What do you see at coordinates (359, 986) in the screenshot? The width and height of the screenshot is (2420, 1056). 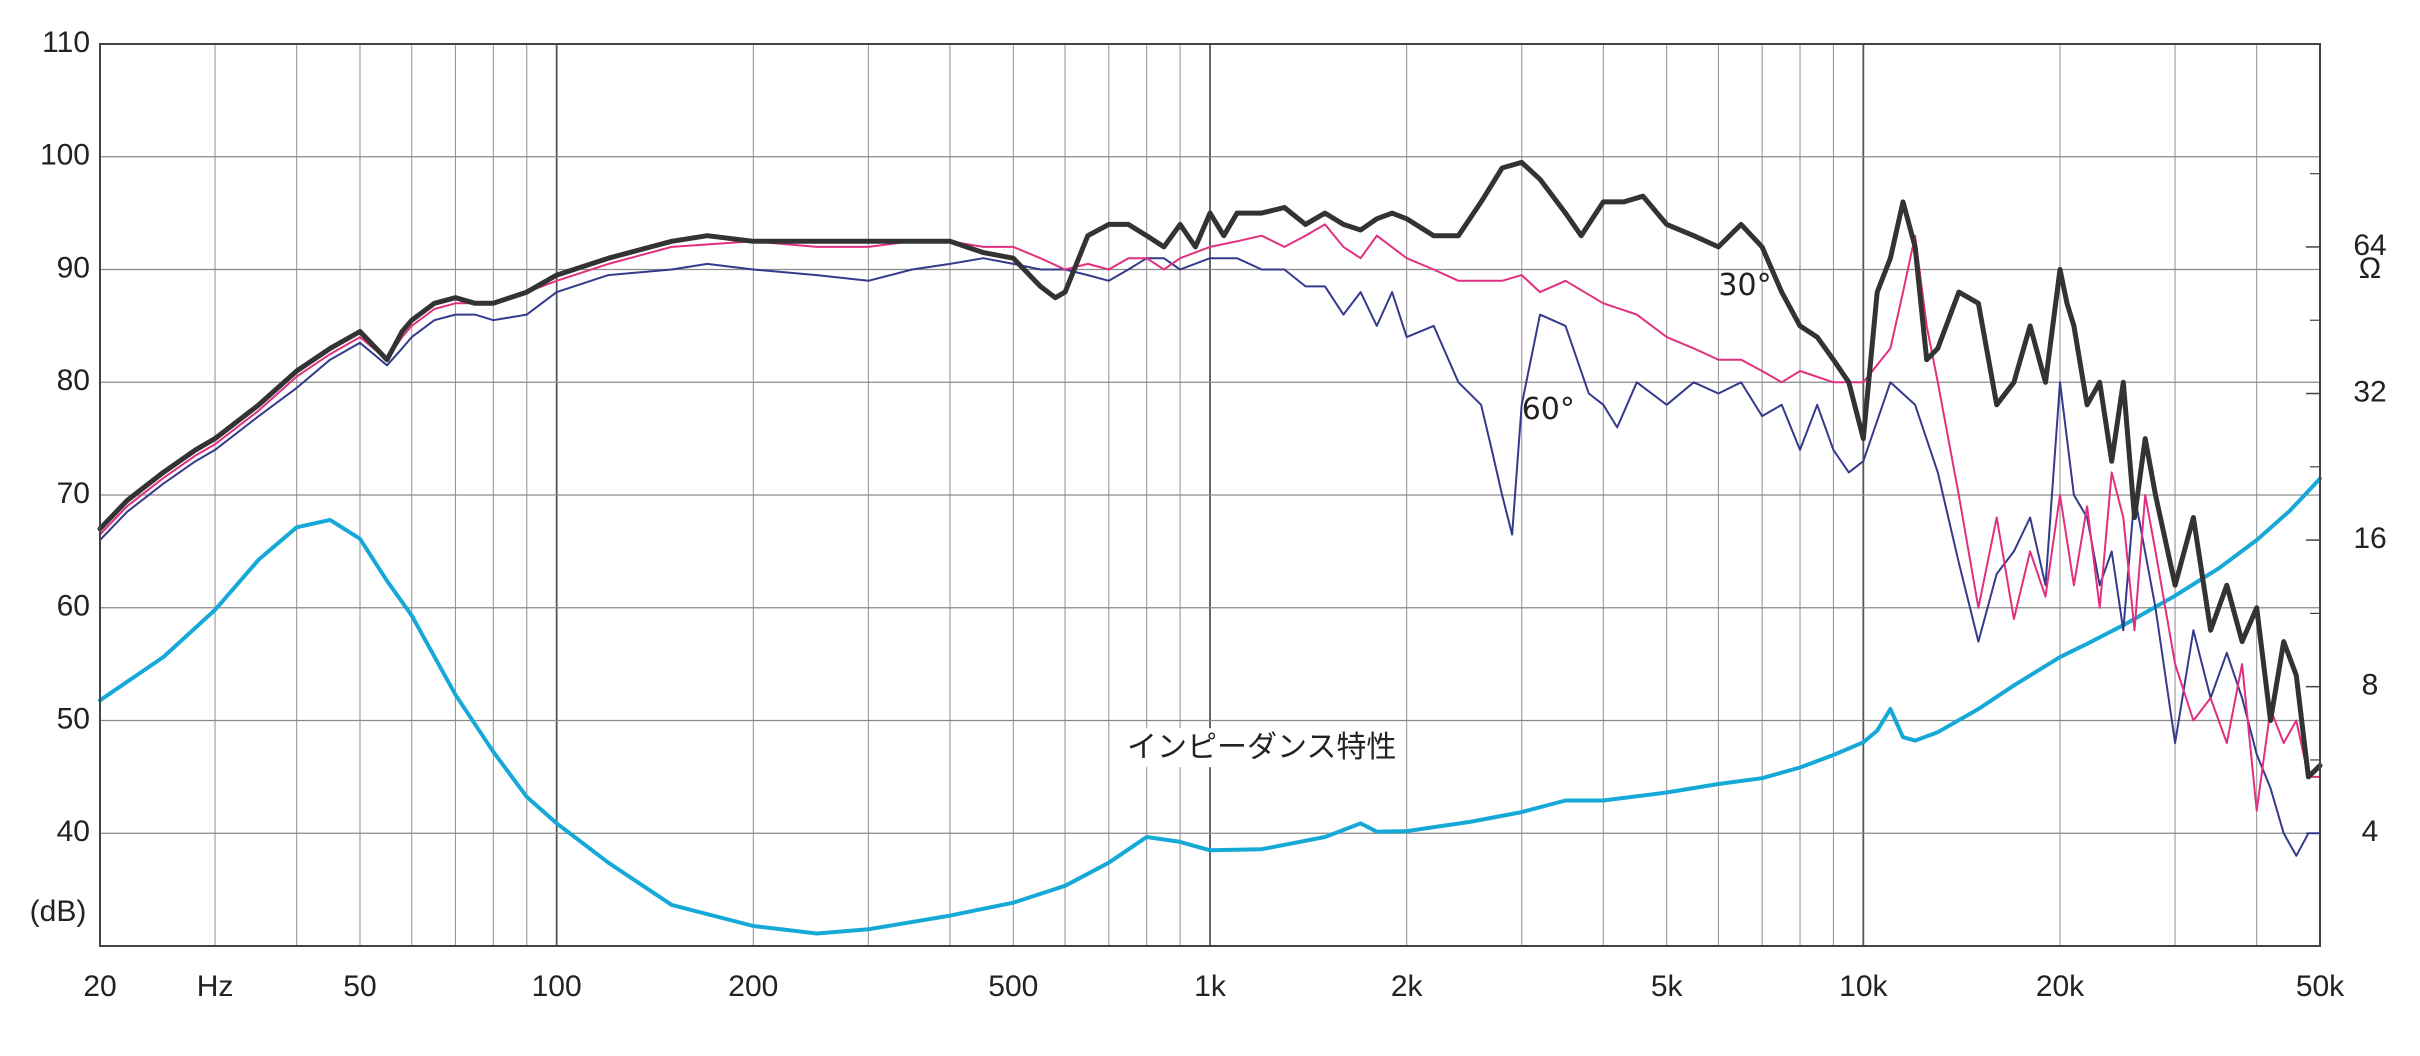 I see `x-tick-label: 50` at bounding box center [359, 986].